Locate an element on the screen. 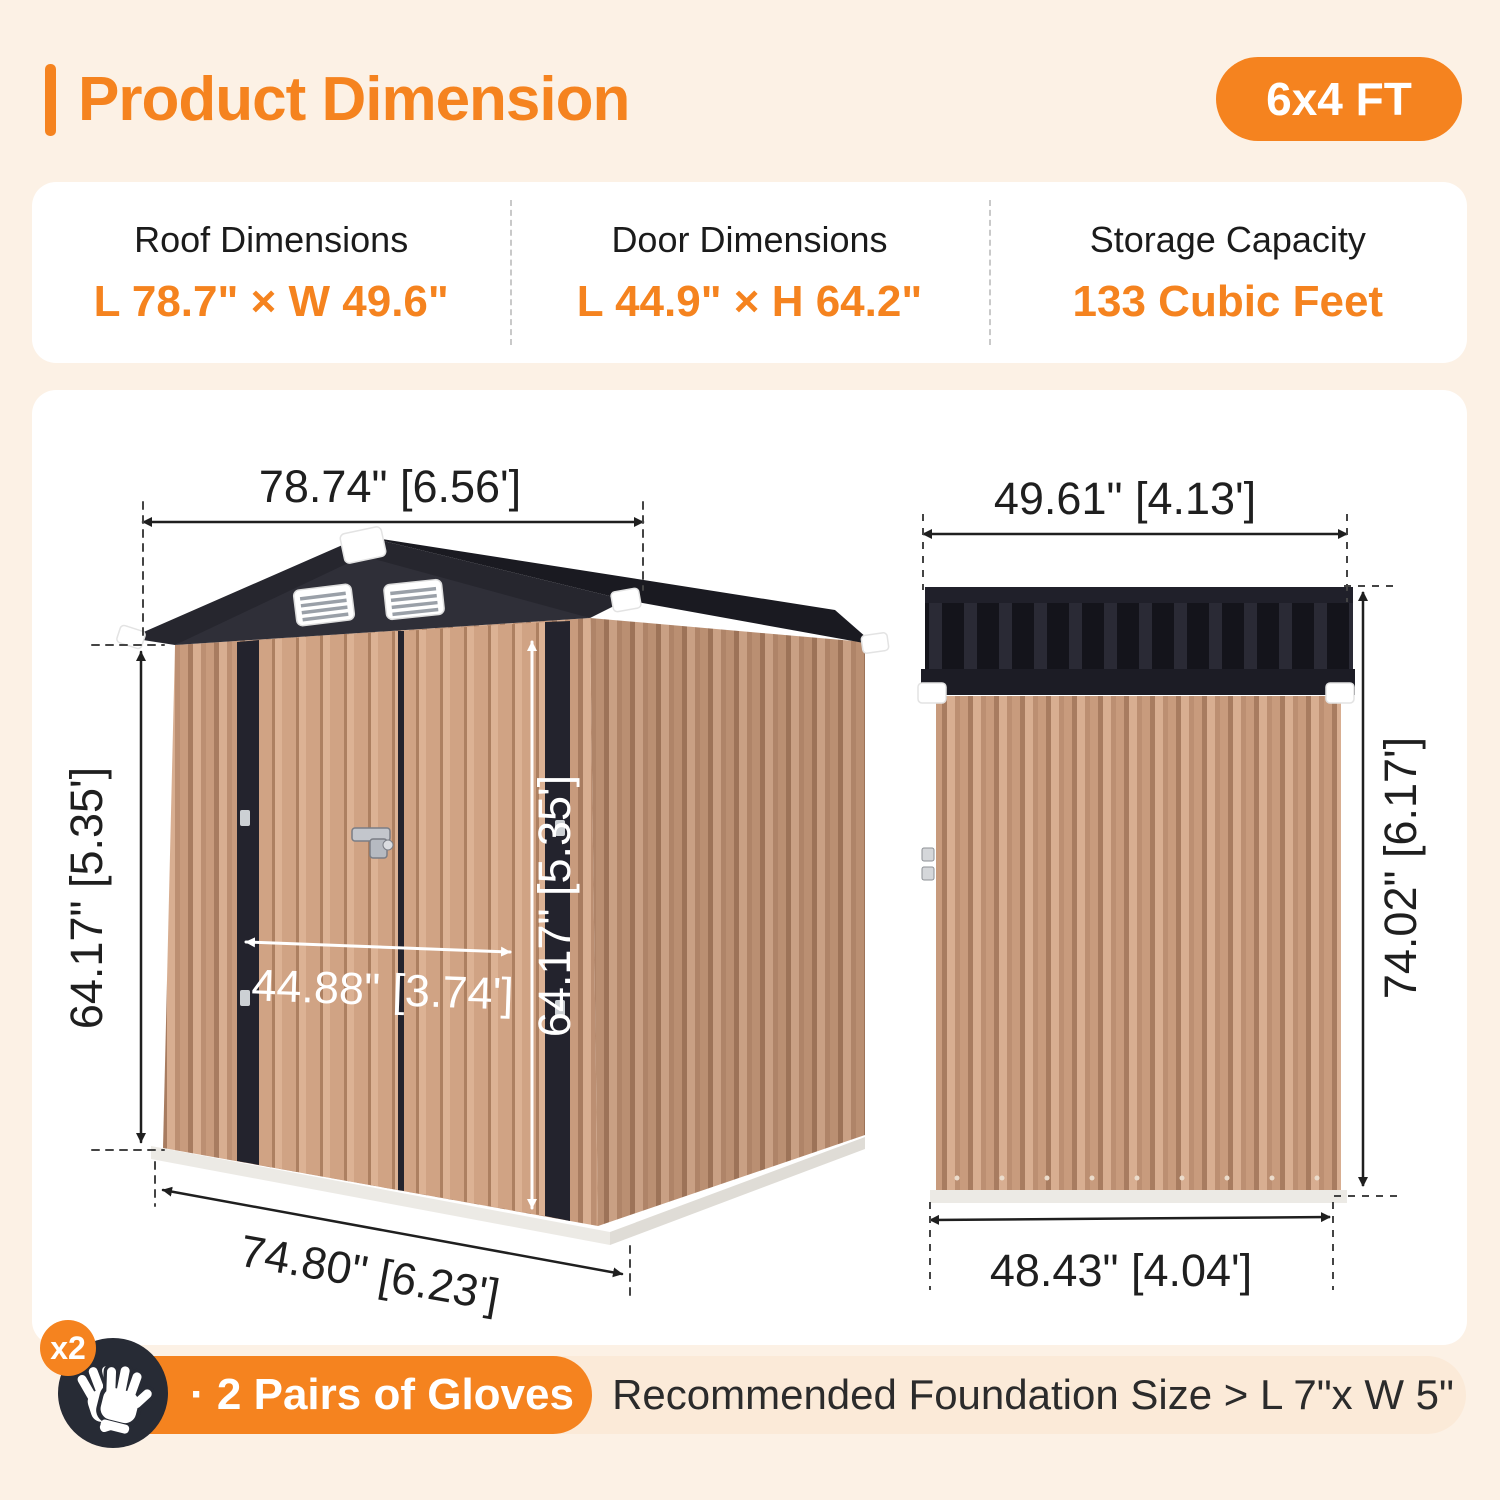 This screenshot has height=1500, width=1500. roof-corner-caps is located at coordinates (503, 590).